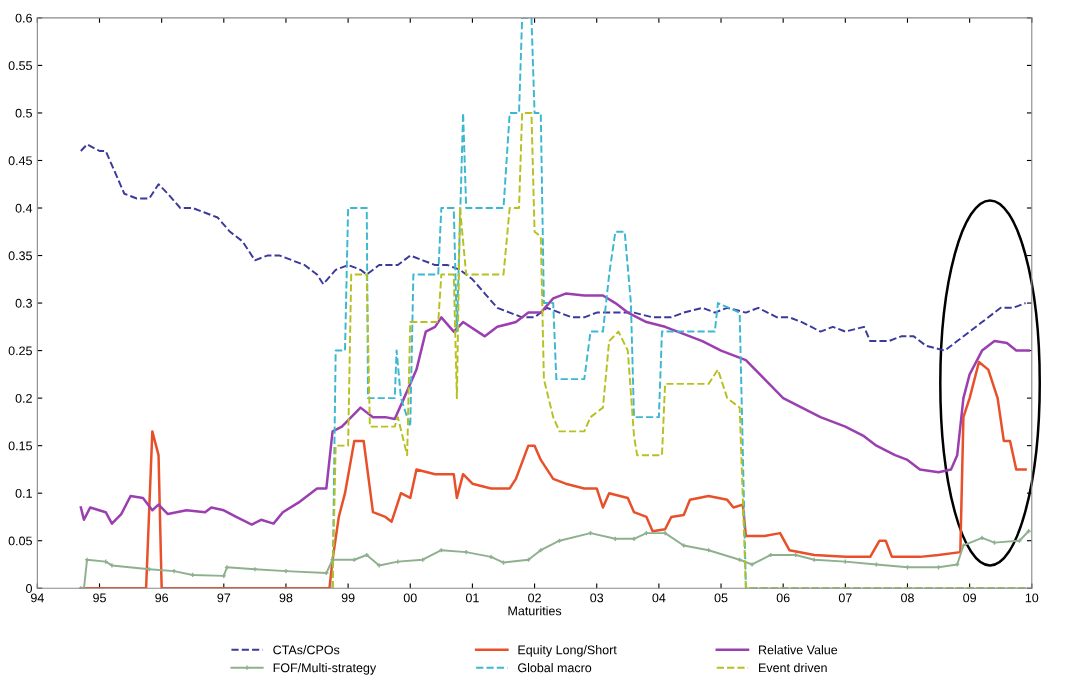  I want to click on y-tick-label: 0.55, so click(20, 66).